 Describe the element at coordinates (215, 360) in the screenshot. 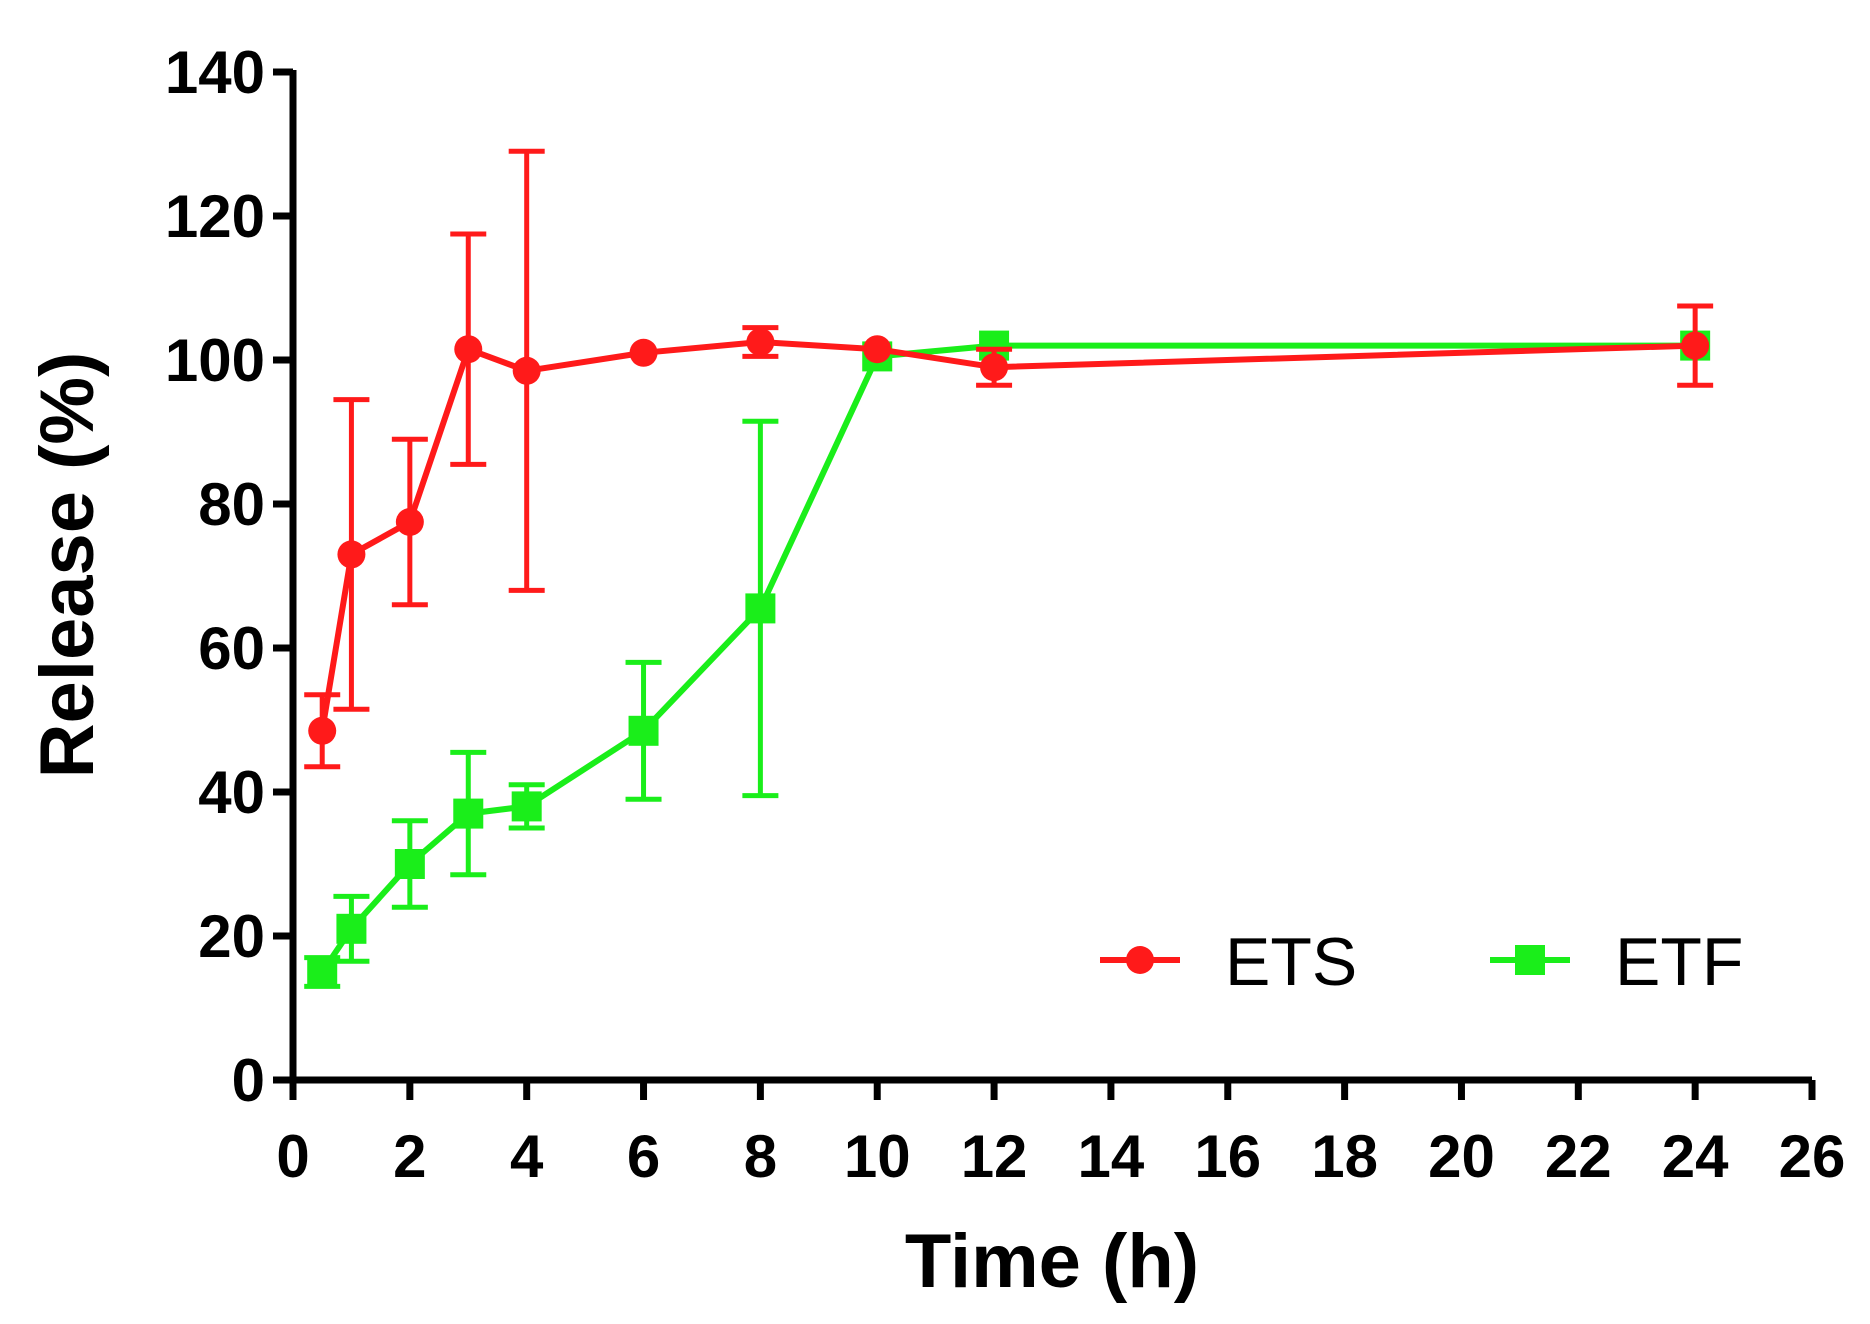

I see `y-tick-label: 100` at that location.